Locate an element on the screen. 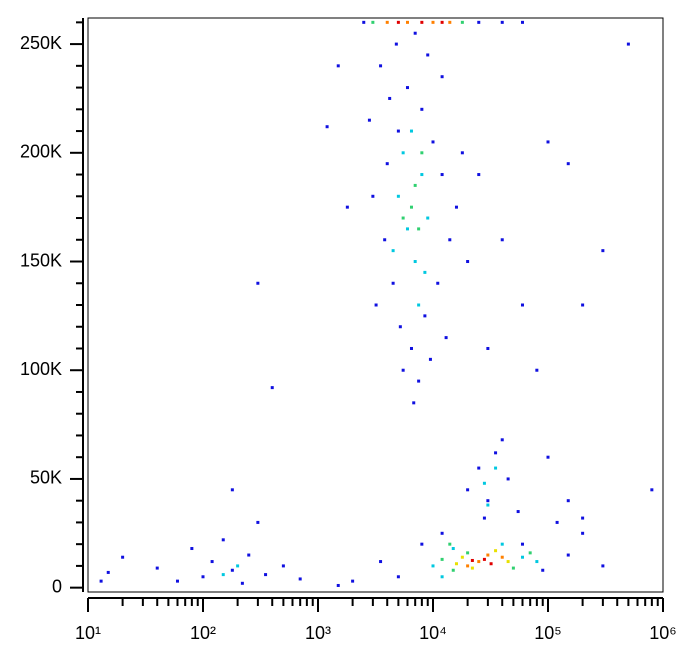  x-tick-label: 10⁵ is located at coordinates (547, 633).